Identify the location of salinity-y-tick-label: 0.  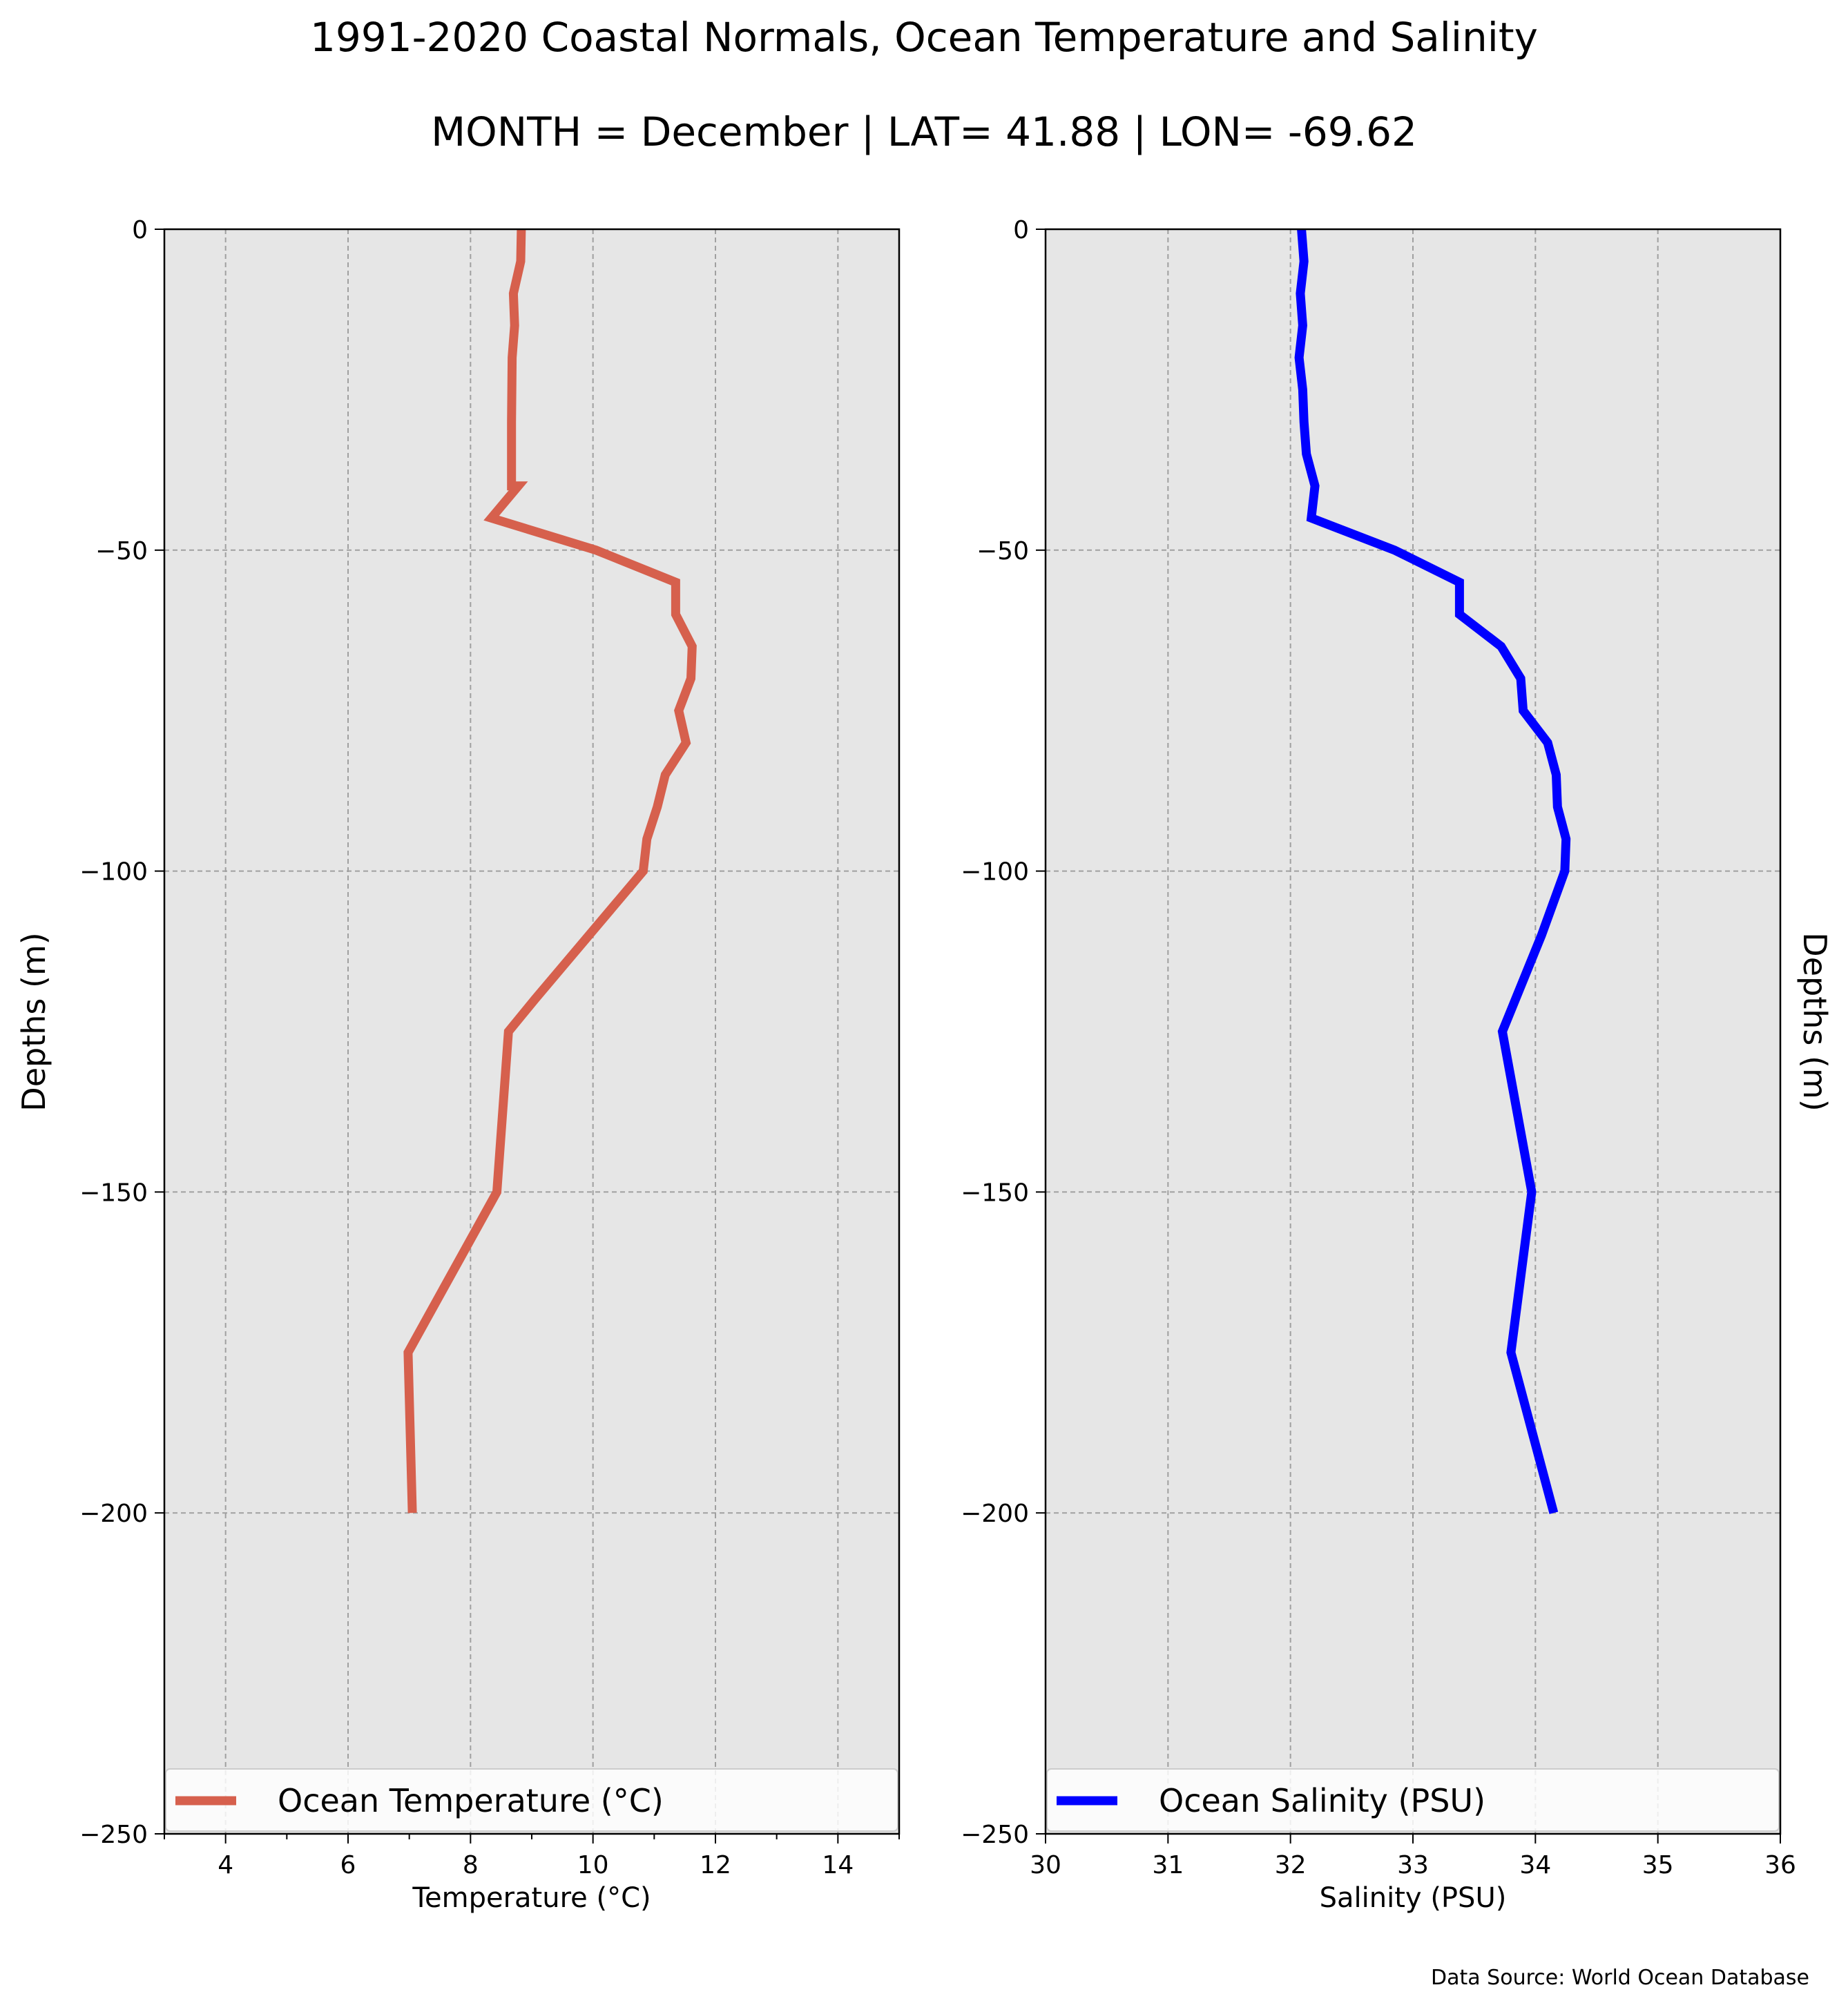
(1021, 230).